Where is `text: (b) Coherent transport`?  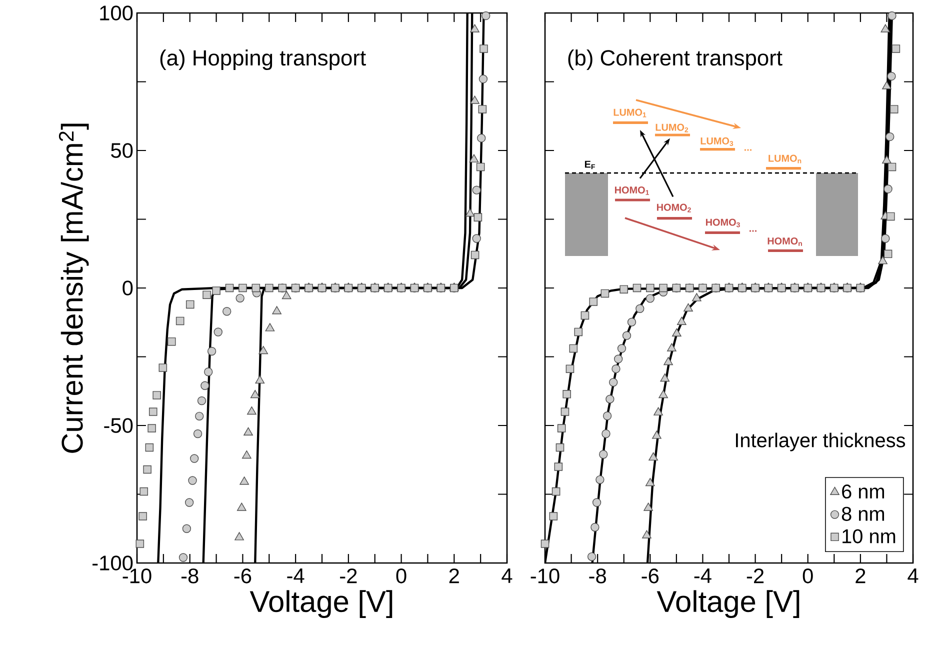
text: (b) Coherent transport is located at coordinates (675, 60).